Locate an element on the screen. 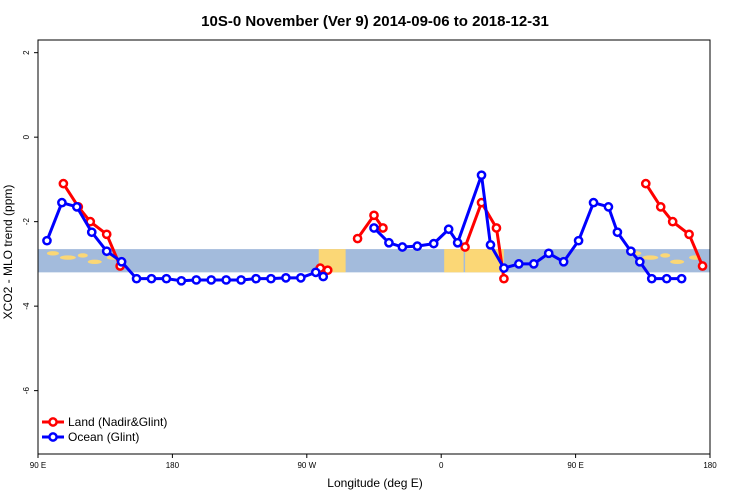 This screenshot has width=750, height=500. y-tick-label: 2 is located at coordinates (26, 52).